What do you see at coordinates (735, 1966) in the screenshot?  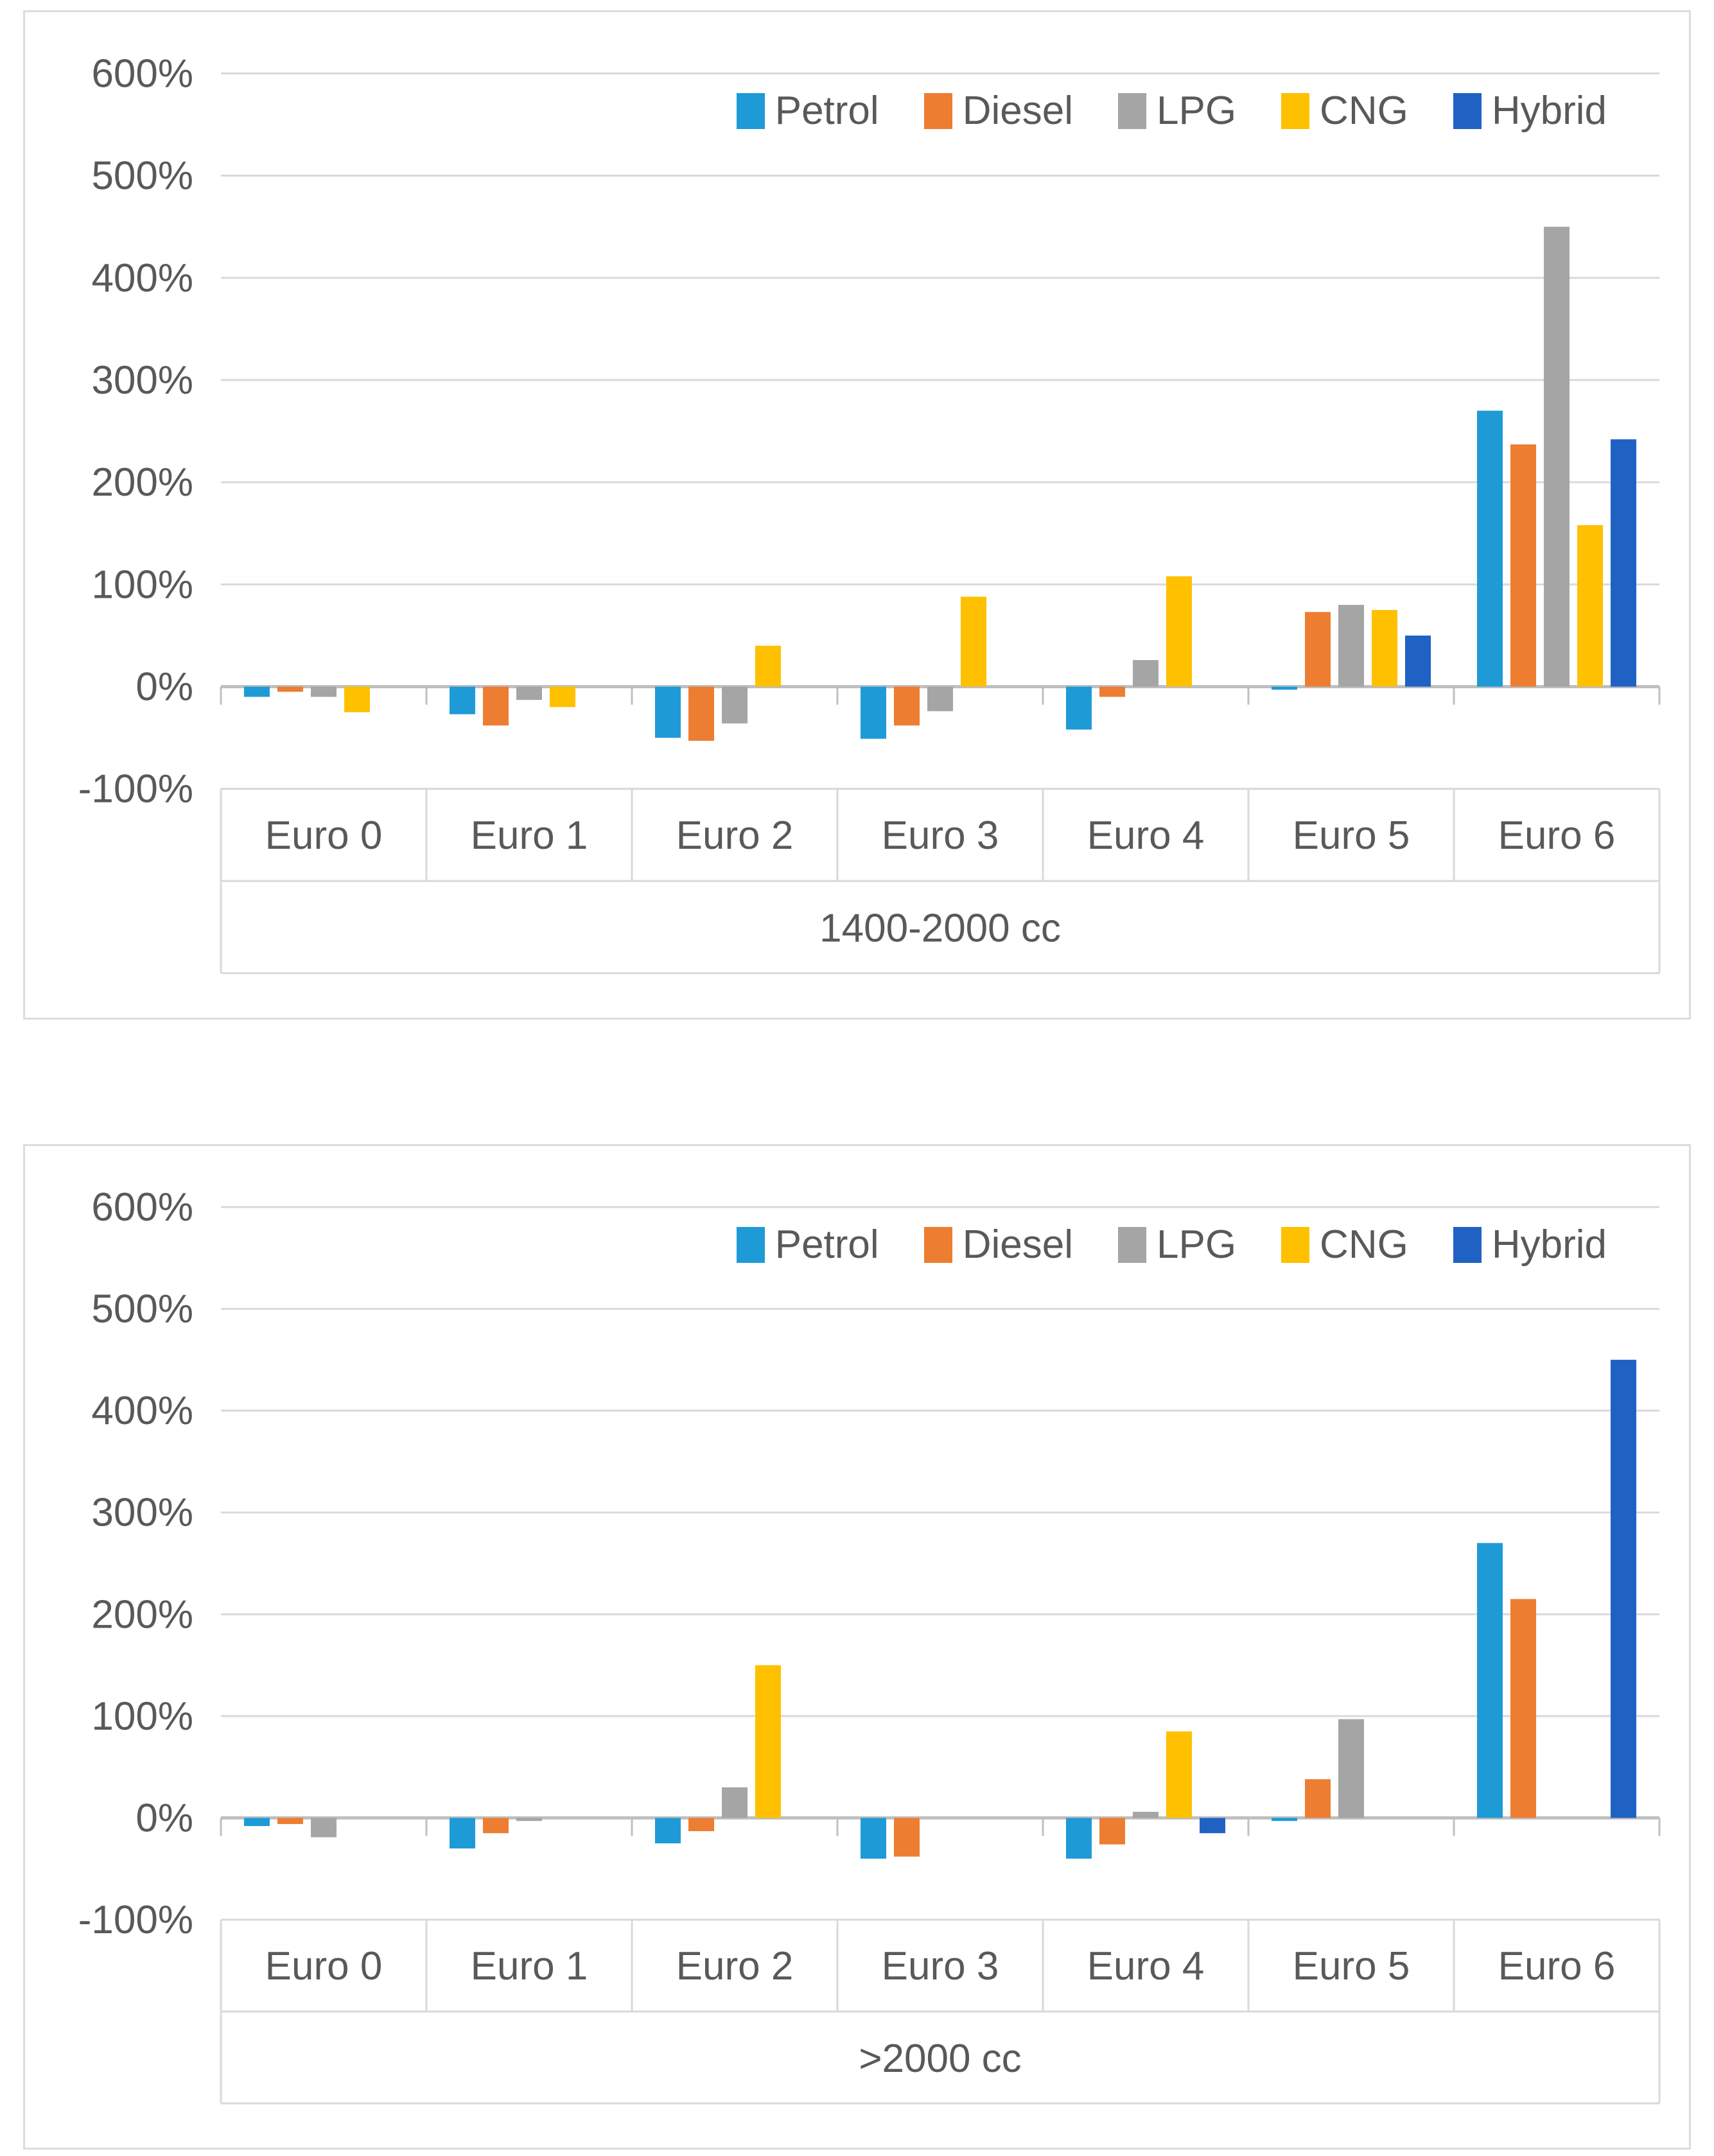 I see `x-axis-category-label: Euro 2` at bounding box center [735, 1966].